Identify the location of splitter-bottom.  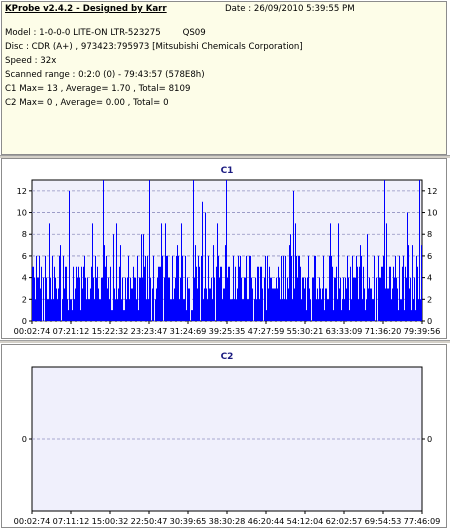
(225, 341).